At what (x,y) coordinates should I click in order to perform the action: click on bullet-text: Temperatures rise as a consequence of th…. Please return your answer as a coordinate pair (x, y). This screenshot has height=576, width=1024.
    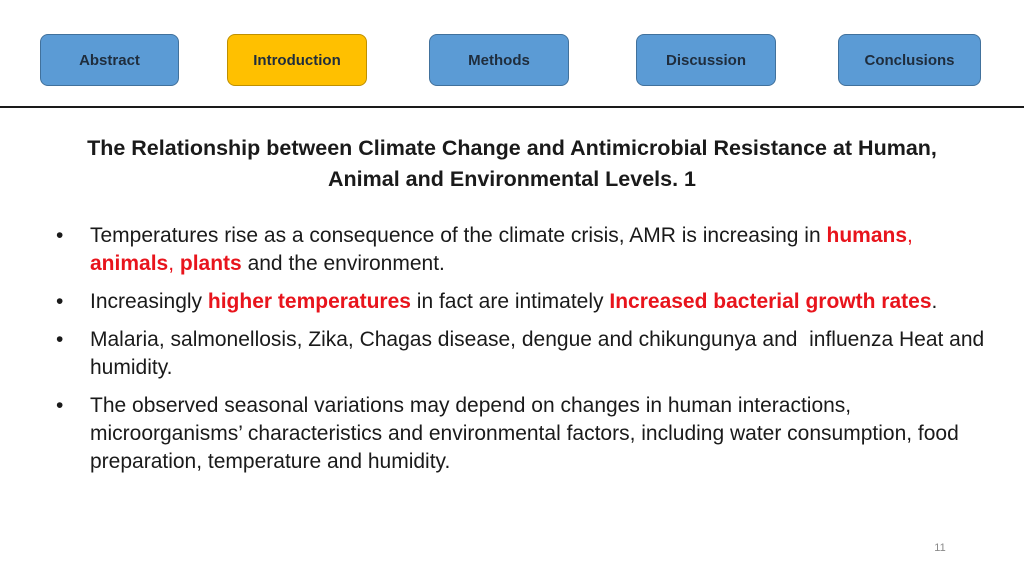
    Looking at the image, I should click on (458, 235).